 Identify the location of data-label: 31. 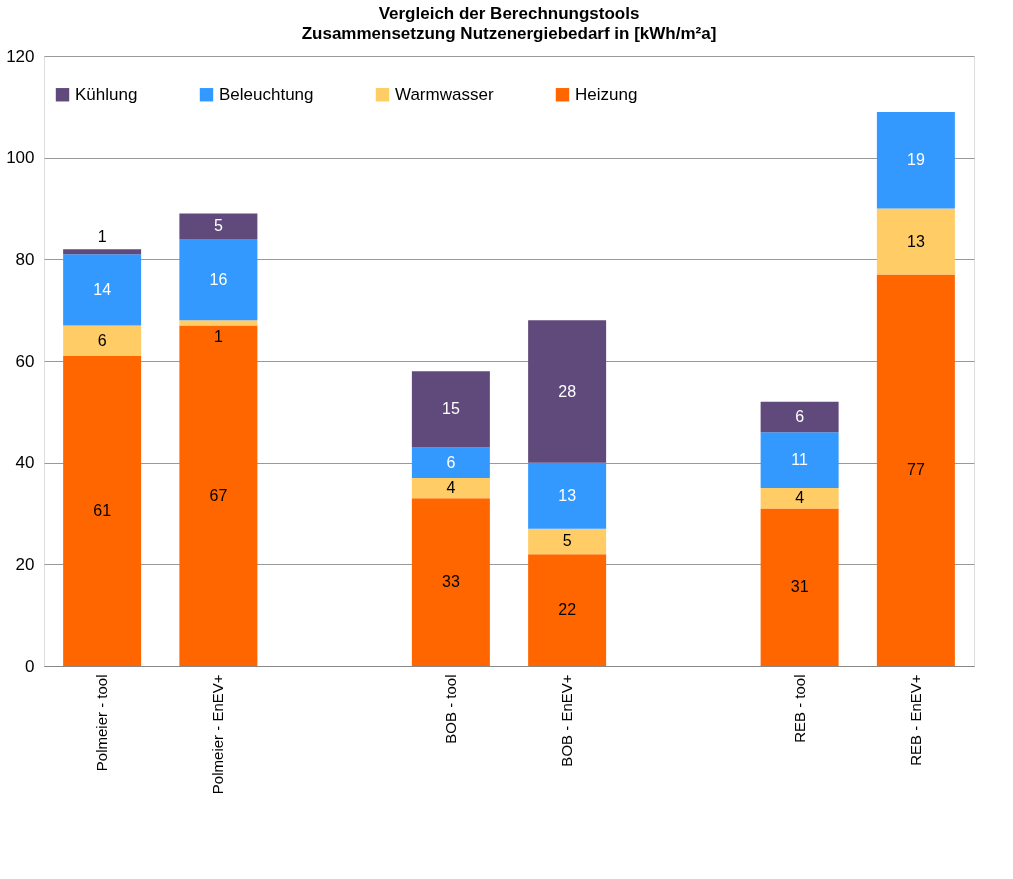
(799, 587).